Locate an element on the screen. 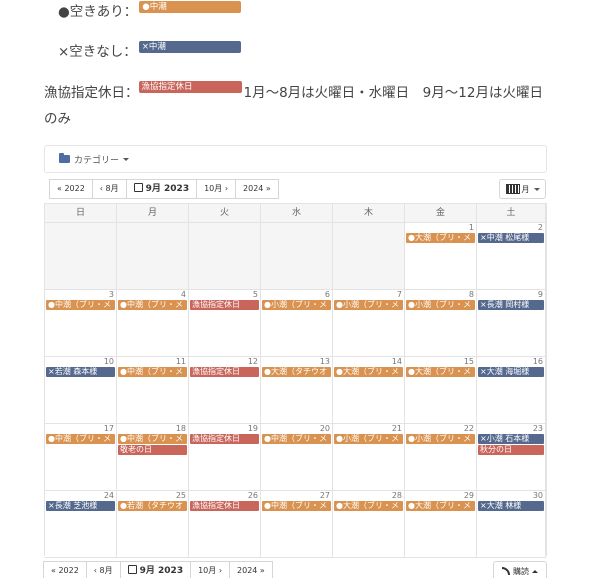  day-number: 13 is located at coordinates (324, 361).